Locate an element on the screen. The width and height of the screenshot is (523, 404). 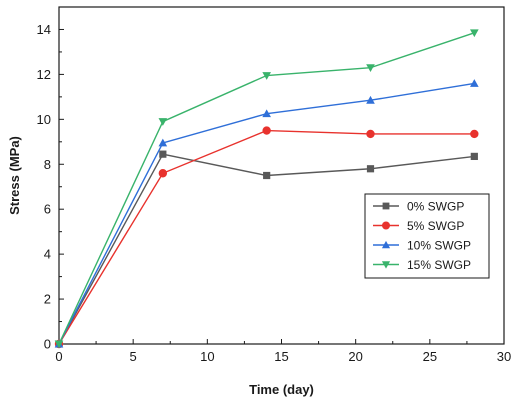
y-tick-label: 14 is located at coordinates (44, 29).